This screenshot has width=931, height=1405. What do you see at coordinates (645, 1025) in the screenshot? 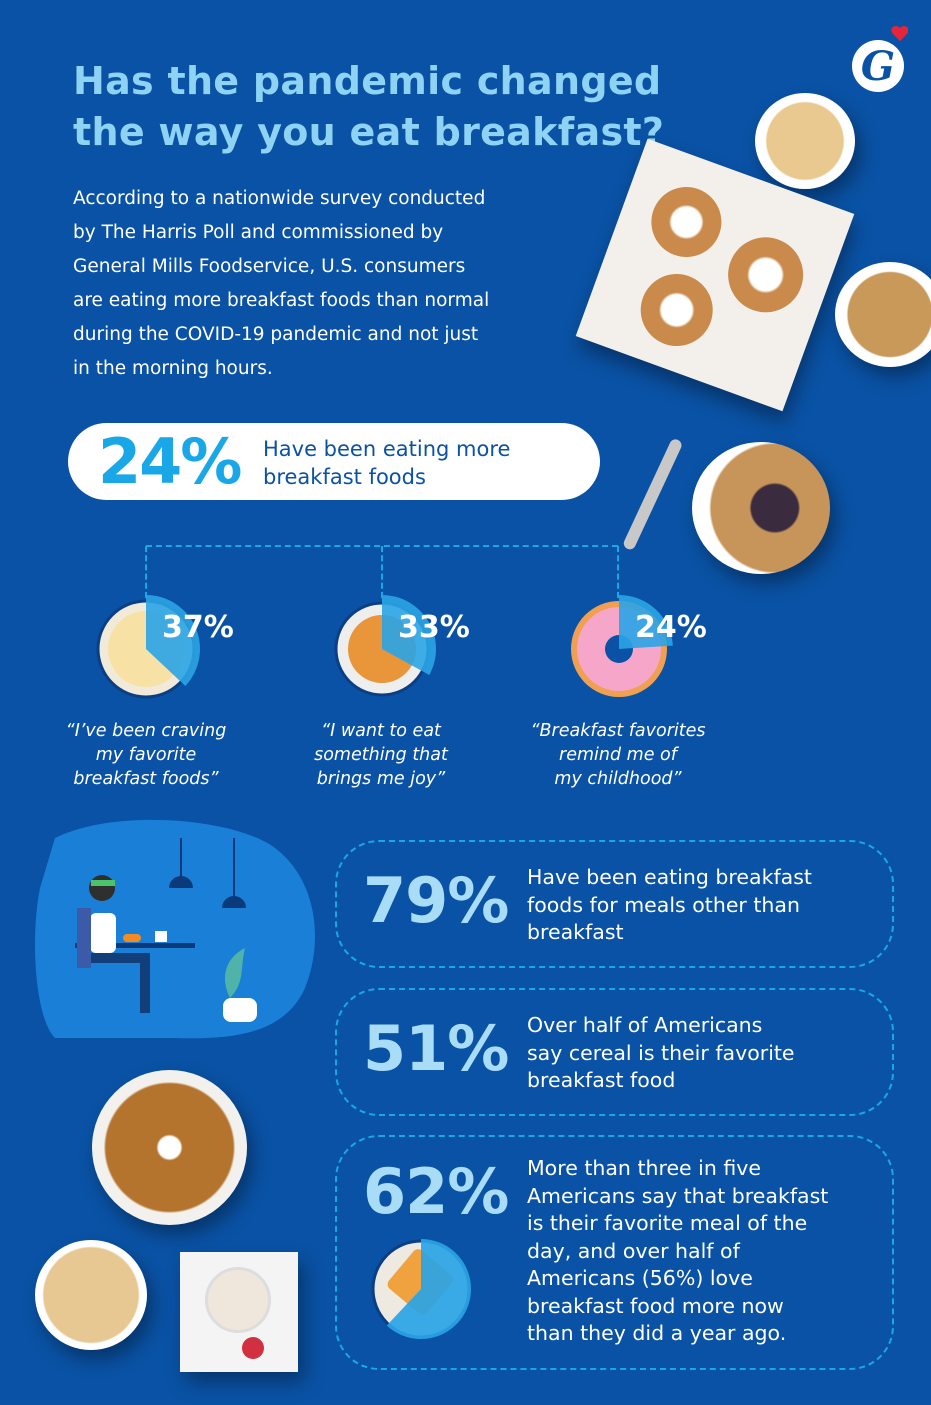
I see `stat-line: Over half of Americans` at bounding box center [645, 1025].